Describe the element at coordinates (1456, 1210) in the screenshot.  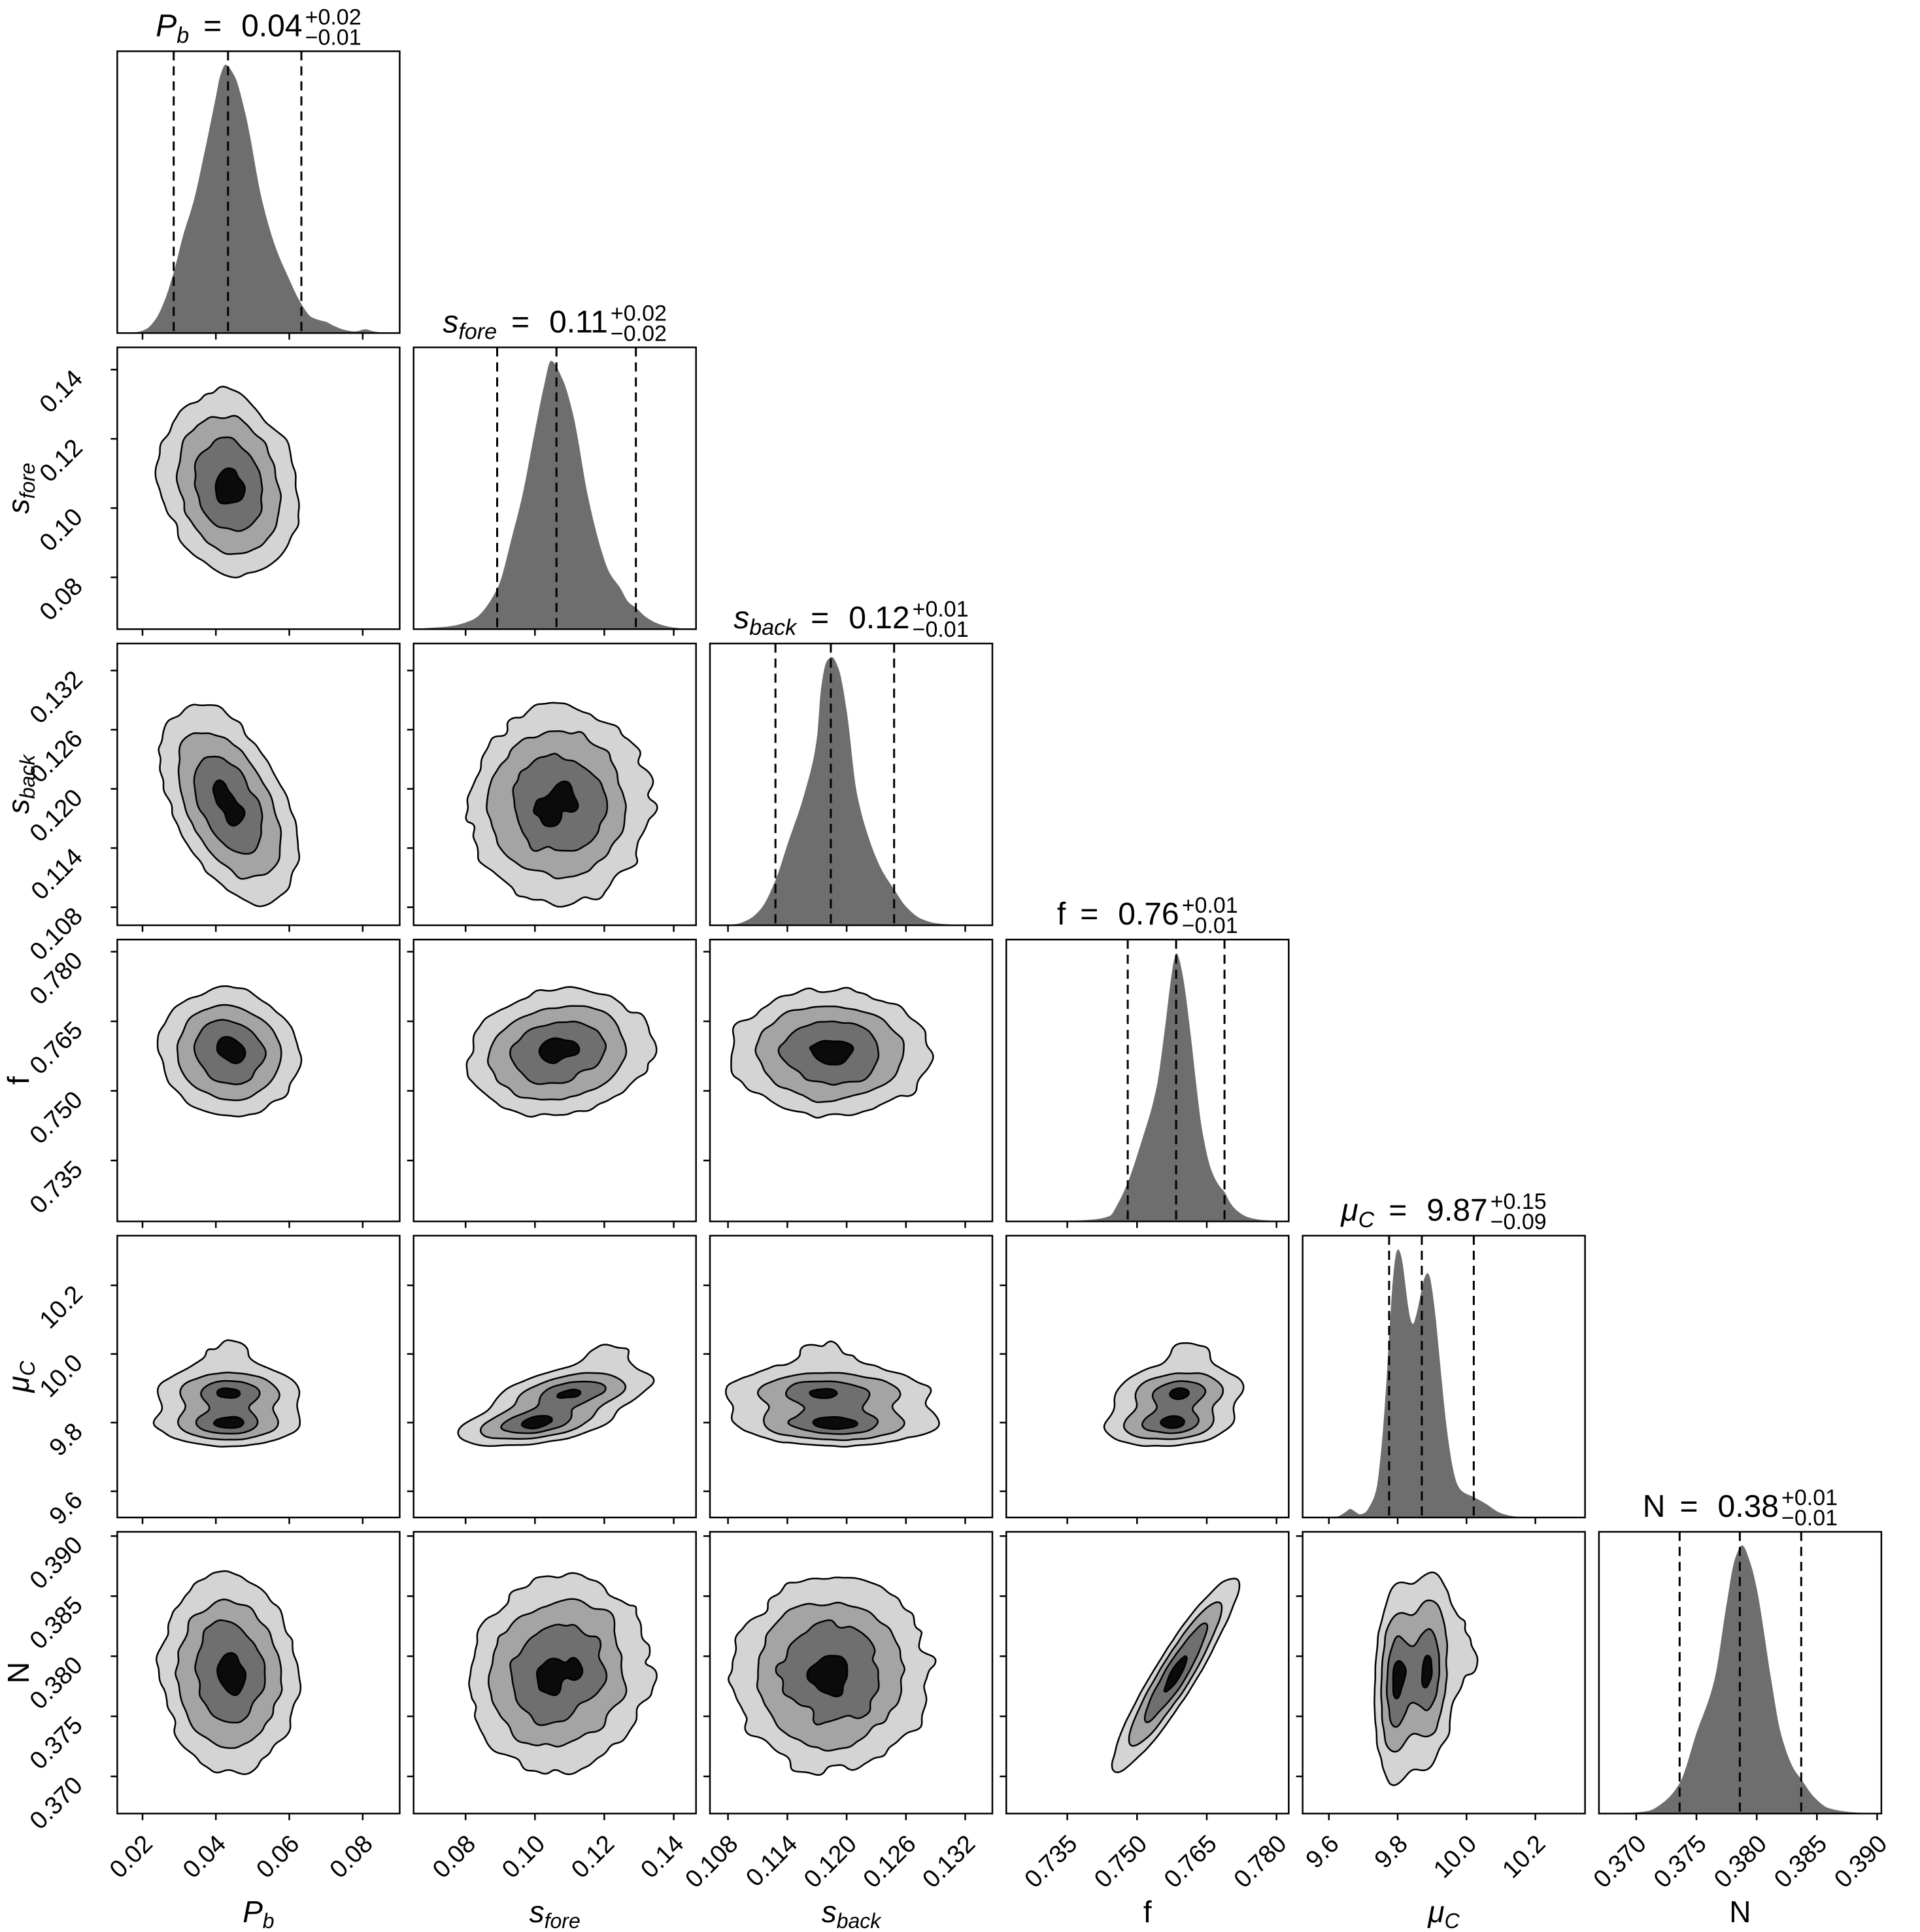
I see `svg-text: 9.87` at that location.